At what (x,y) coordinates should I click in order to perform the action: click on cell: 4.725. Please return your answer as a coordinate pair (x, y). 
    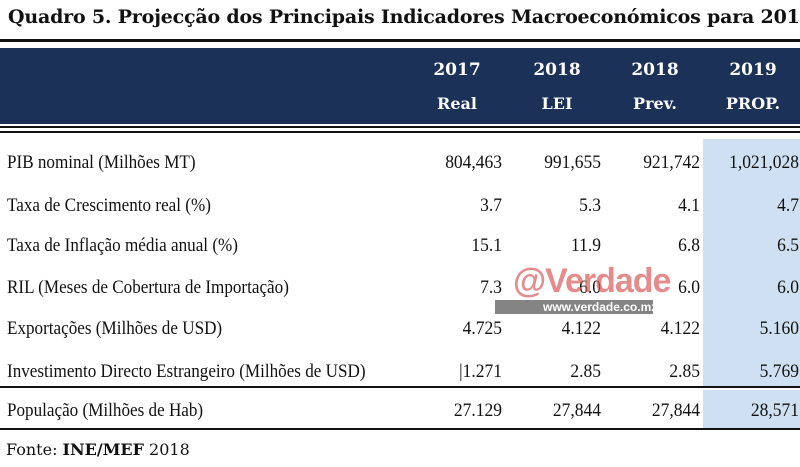
    Looking at the image, I should click on (482, 328).